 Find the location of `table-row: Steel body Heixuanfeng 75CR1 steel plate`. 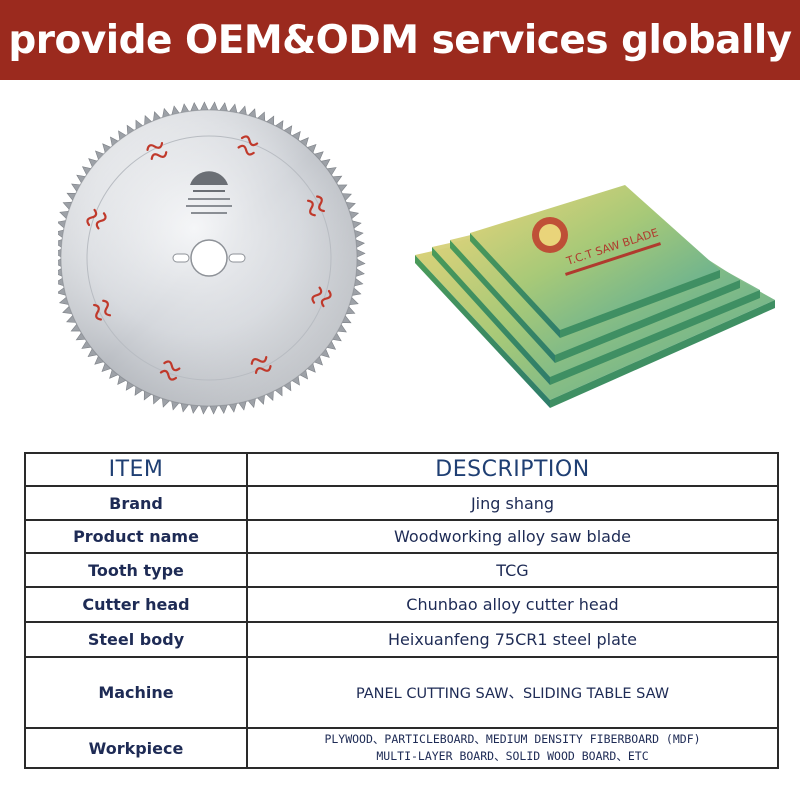

table-row: Steel body Heixuanfeng 75CR1 steel plate is located at coordinates (401, 639).